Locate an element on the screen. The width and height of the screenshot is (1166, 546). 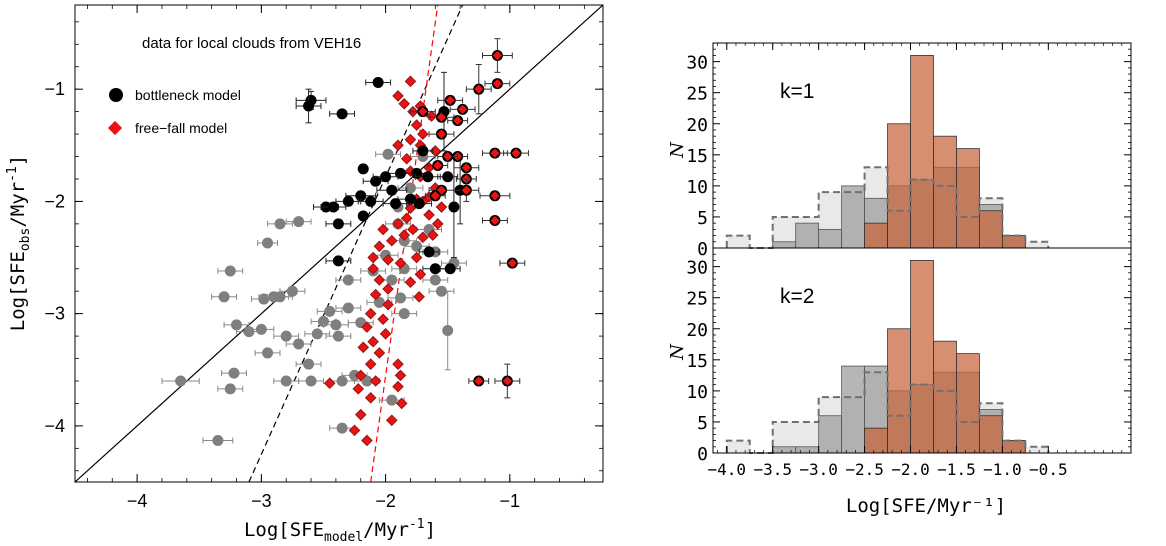
histogram-x-tick-label: −3.0 is located at coordinates (818, 469).